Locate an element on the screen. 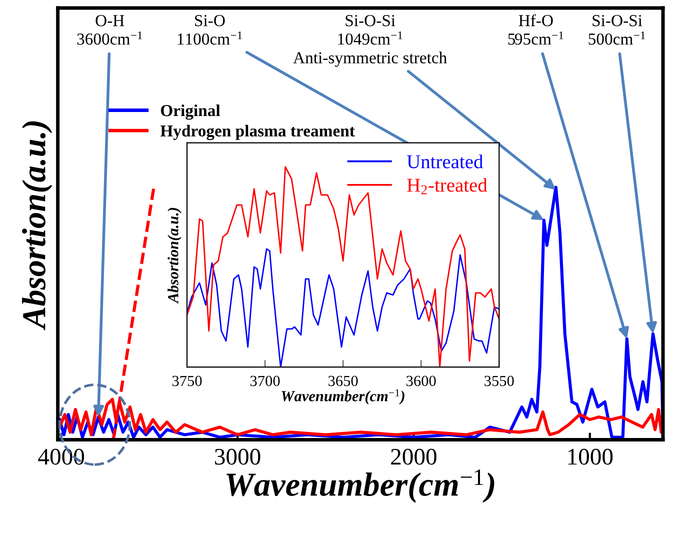 The height and width of the screenshot is (535, 680). x-tick-label: 3000 is located at coordinates (237, 456).